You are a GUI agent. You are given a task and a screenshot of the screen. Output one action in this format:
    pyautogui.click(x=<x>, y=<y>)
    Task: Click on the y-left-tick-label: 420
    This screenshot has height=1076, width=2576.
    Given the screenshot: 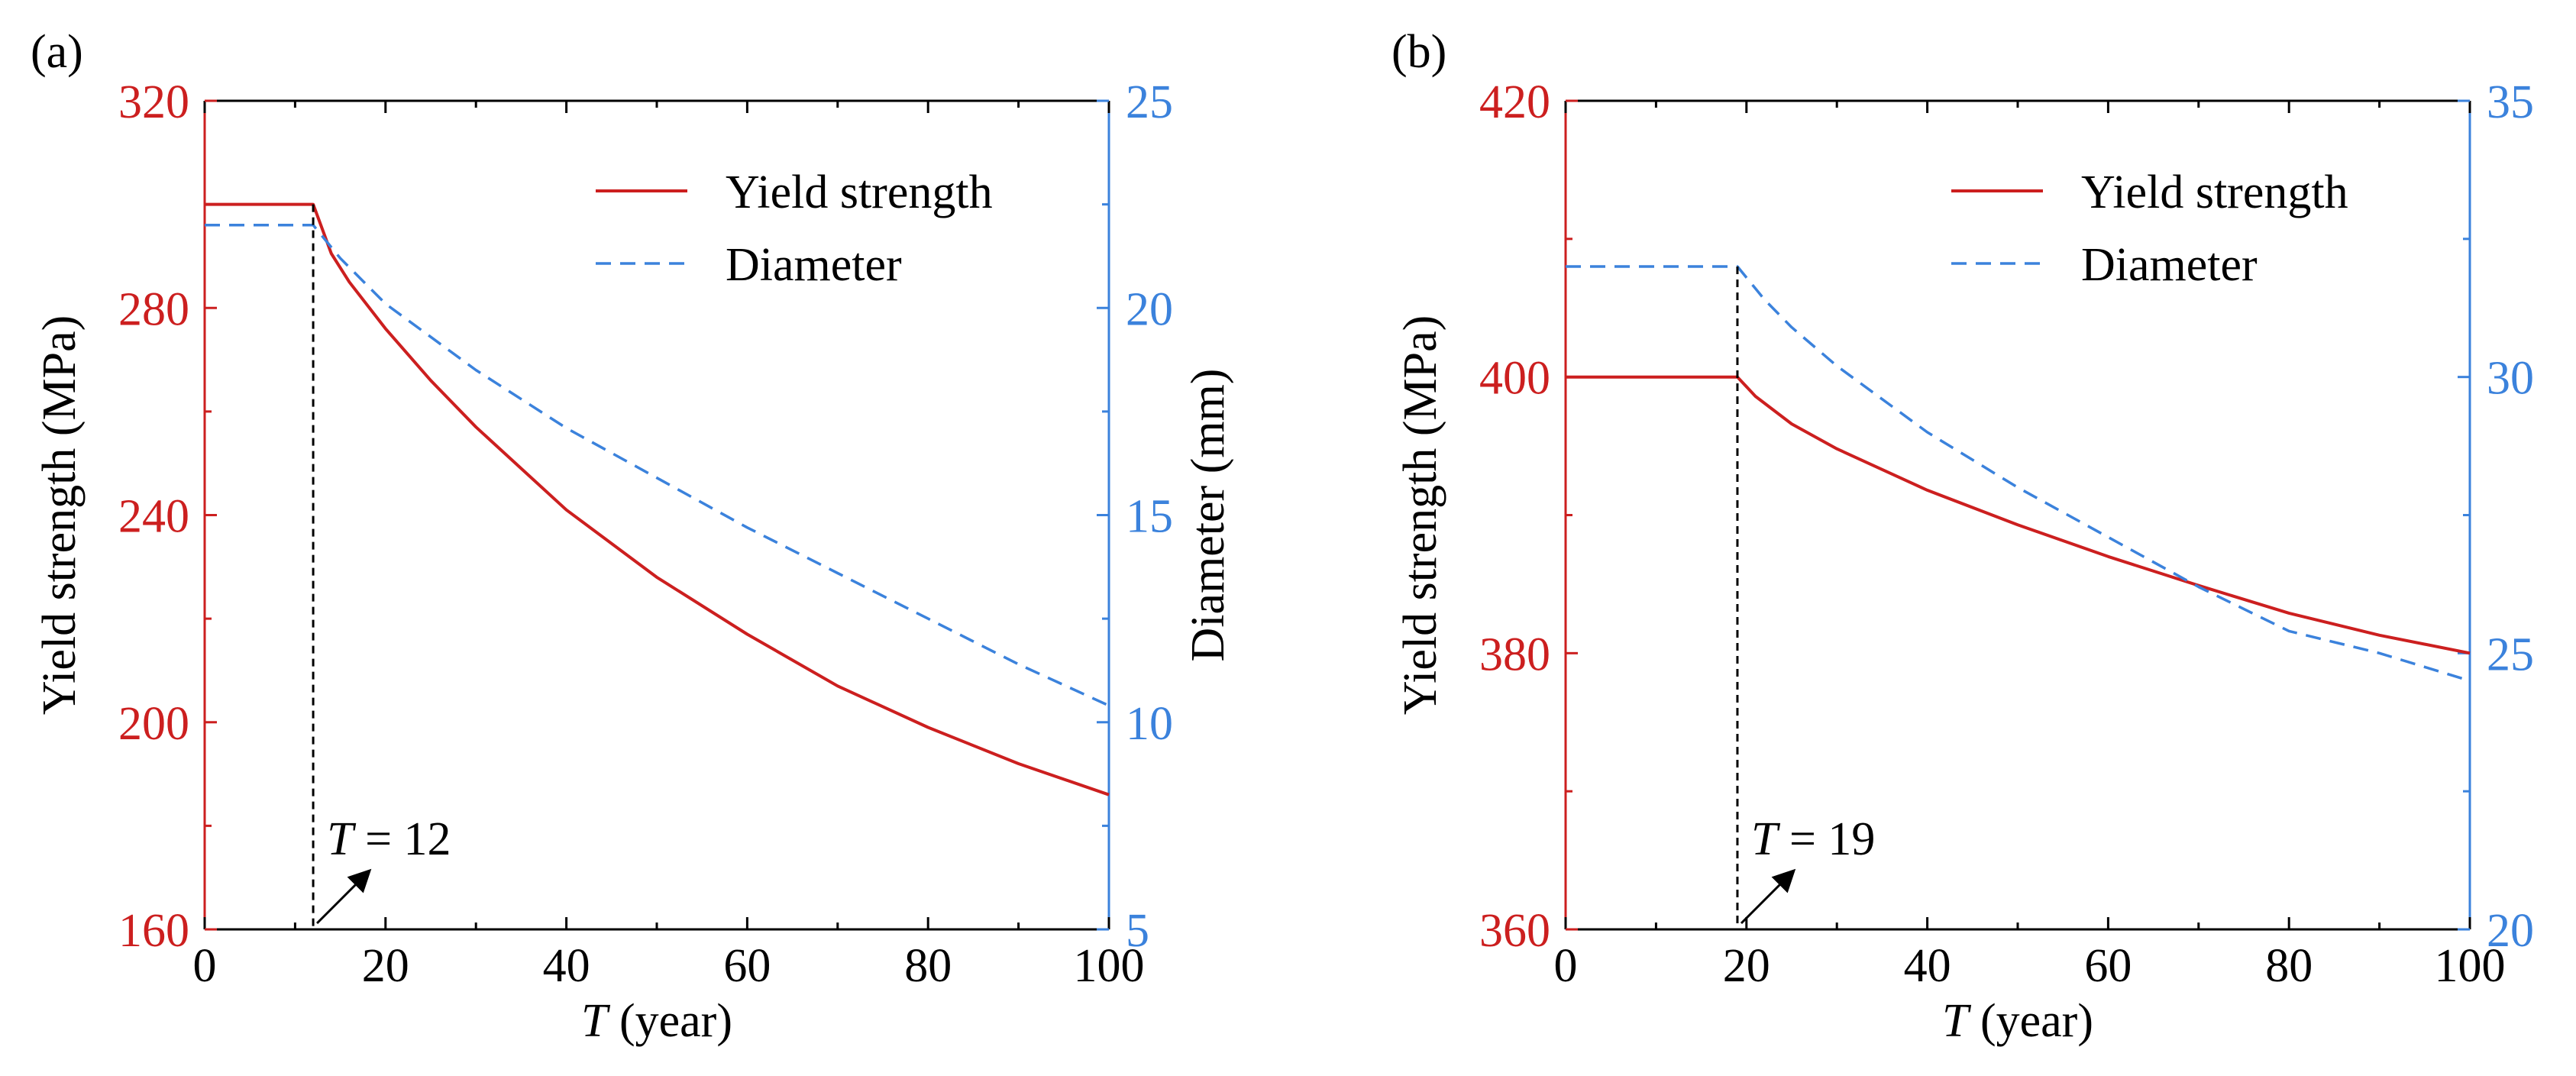 What is the action you would take?
    pyautogui.click(x=1514, y=102)
    